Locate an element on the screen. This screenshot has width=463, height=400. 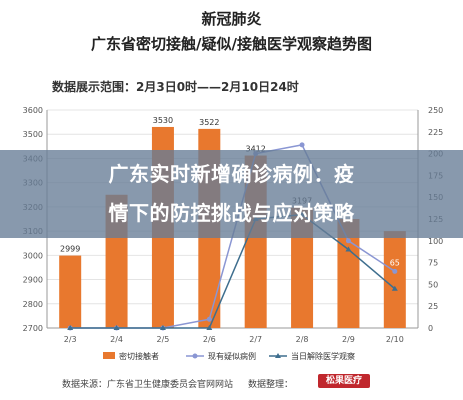
left-tick-label: 3000 is located at coordinates (33, 255).